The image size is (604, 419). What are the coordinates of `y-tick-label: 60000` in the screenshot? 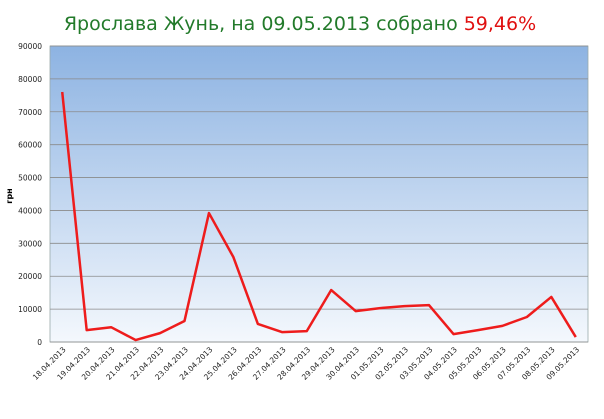 It's located at (30, 145).